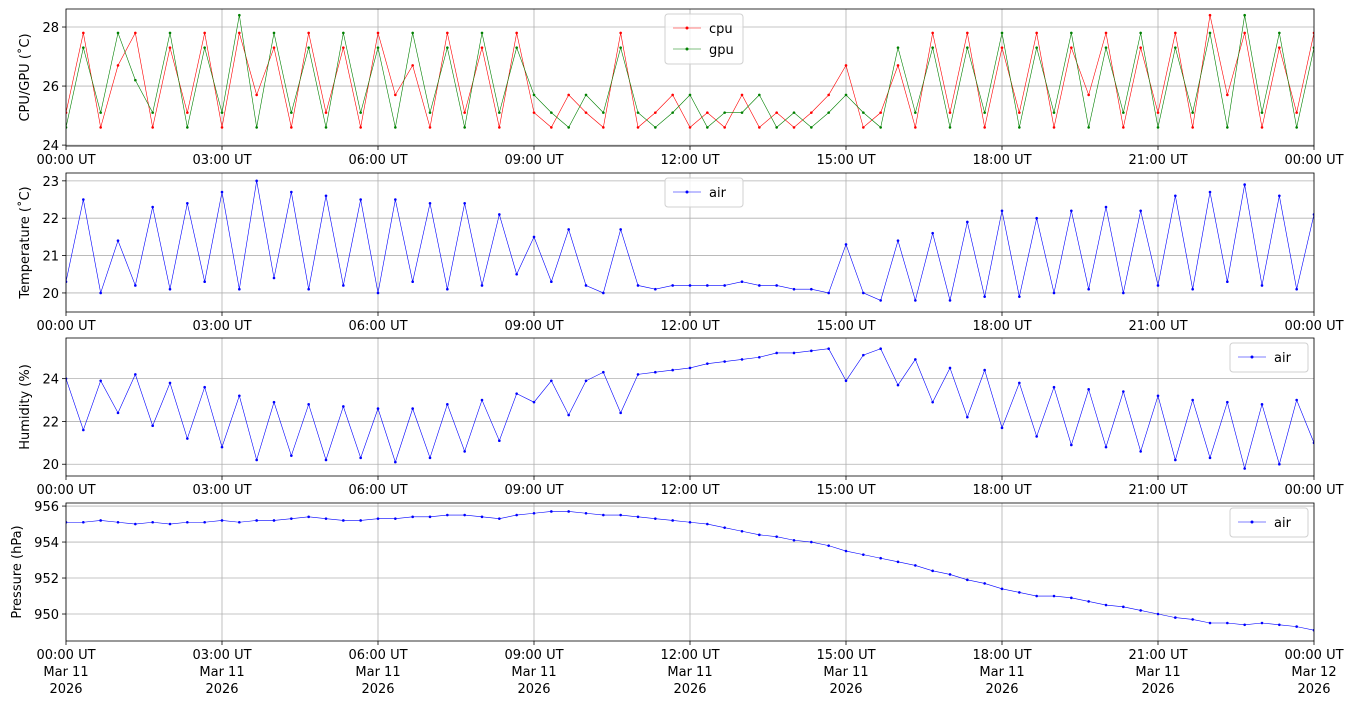 This screenshot has height=707, width=1354. Describe the element at coordinates (1313, 655) in the screenshot. I see `tick-line: 00:00 UT` at that location.